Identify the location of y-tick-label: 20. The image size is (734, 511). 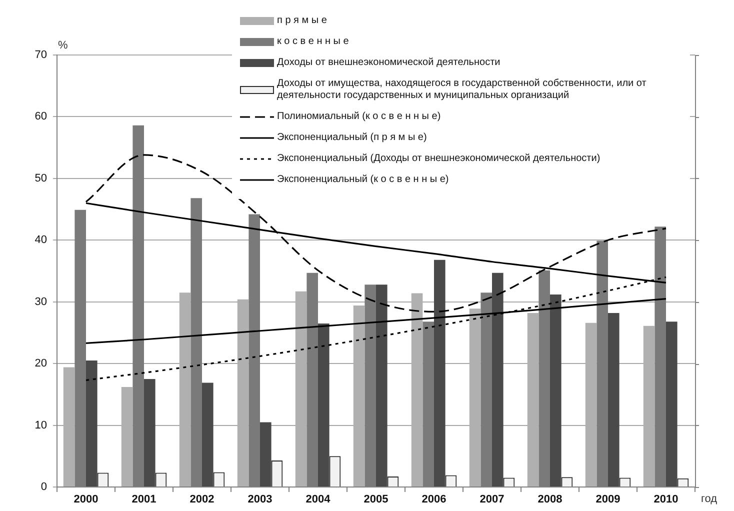
(40, 364).